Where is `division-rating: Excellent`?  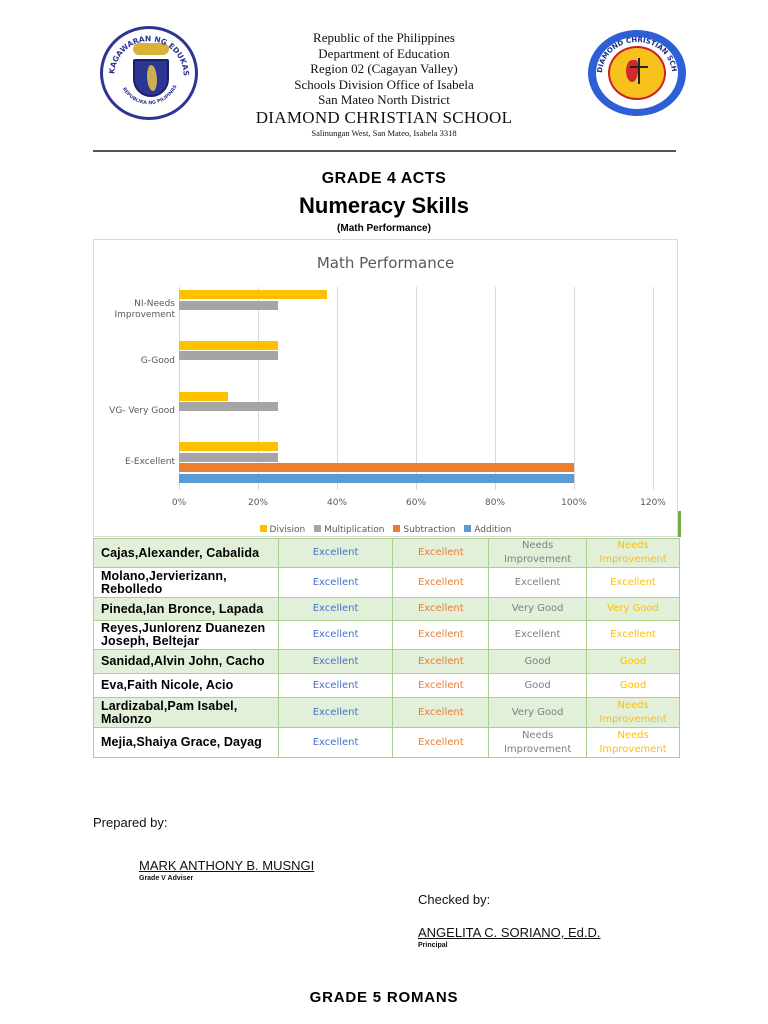 division-rating: Excellent is located at coordinates (633, 635).